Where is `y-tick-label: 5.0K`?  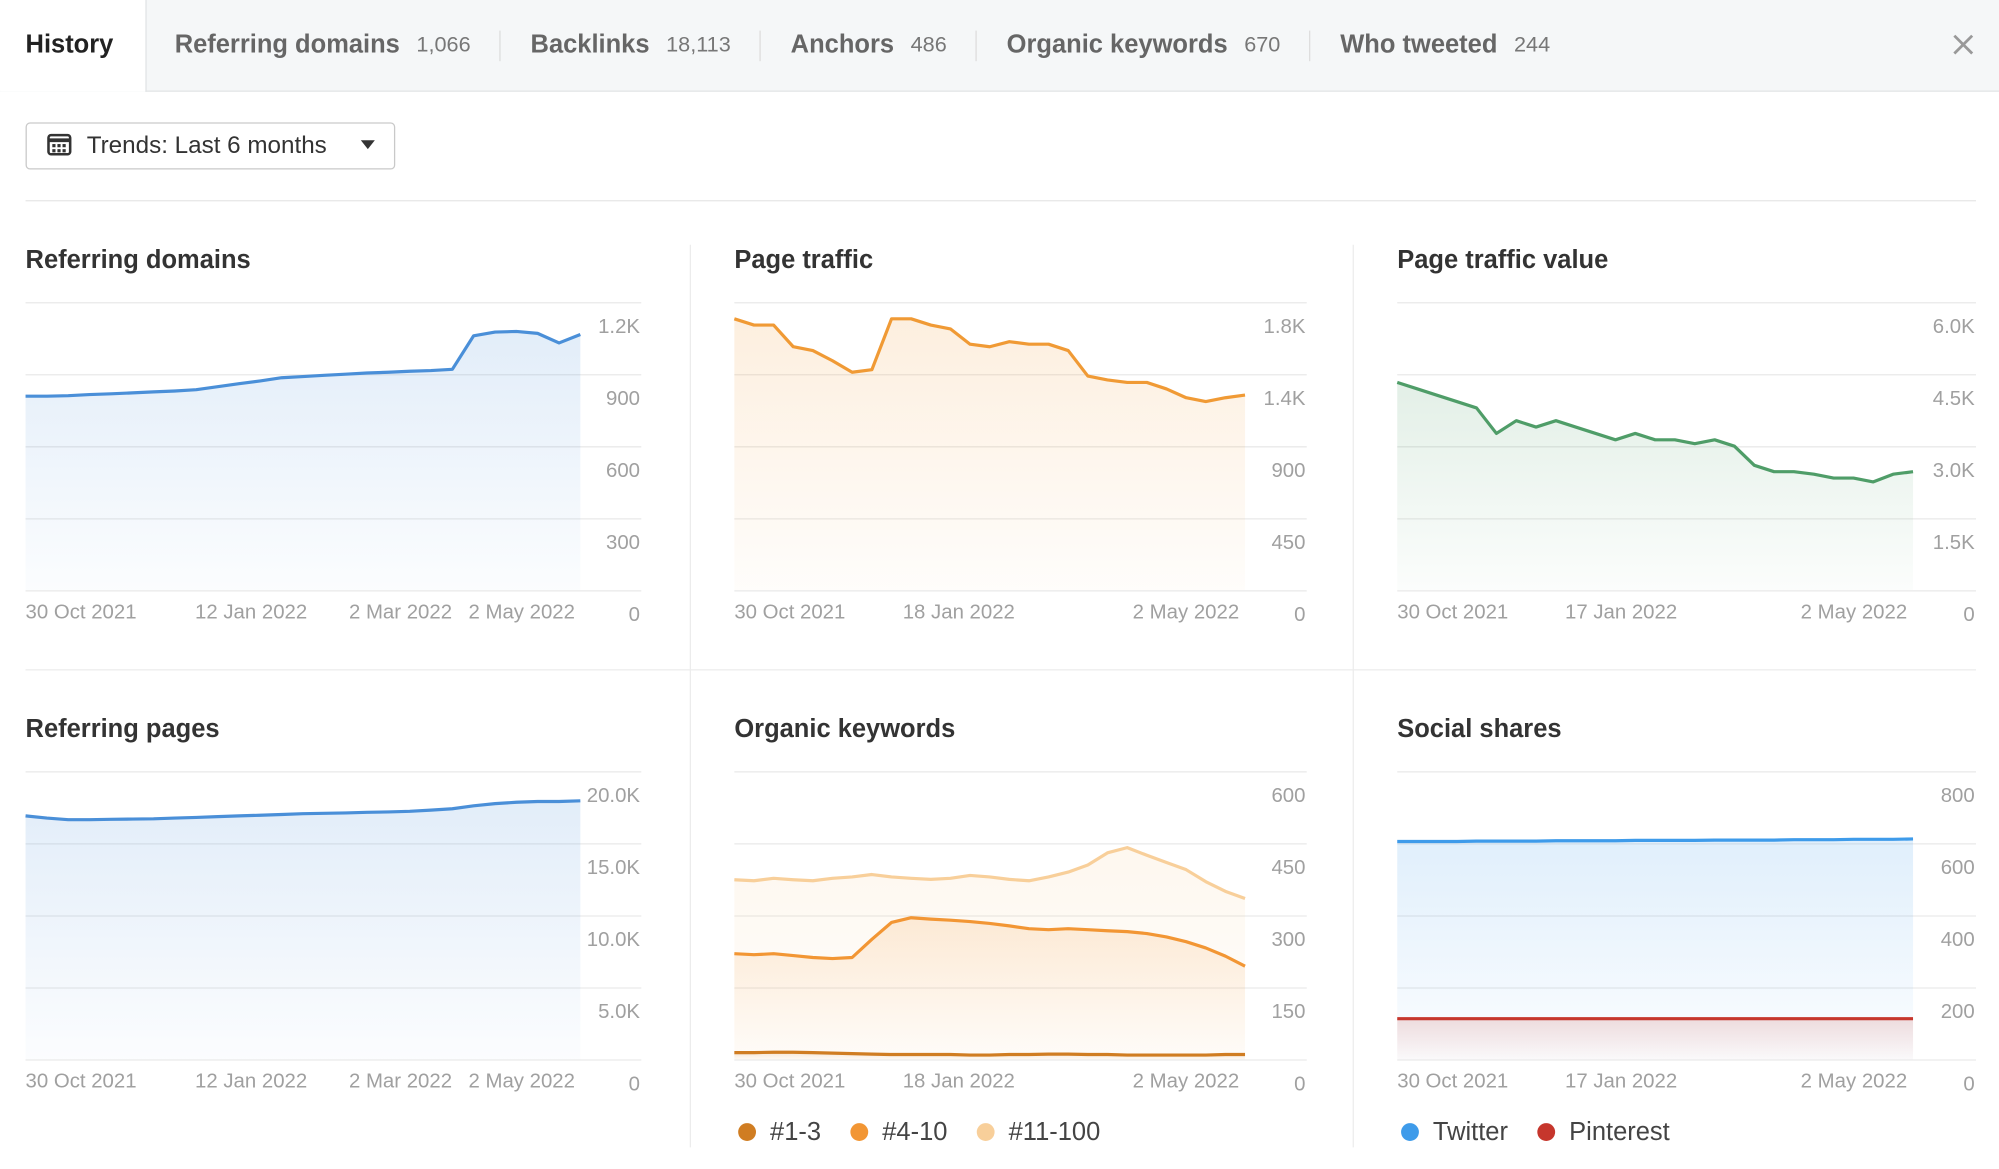
y-tick-label: 5.0K is located at coordinates (619, 1012).